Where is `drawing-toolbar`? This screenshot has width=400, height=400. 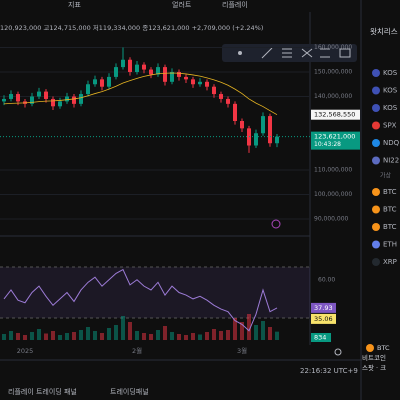
drawing-toolbar is located at coordinates (289, 53).